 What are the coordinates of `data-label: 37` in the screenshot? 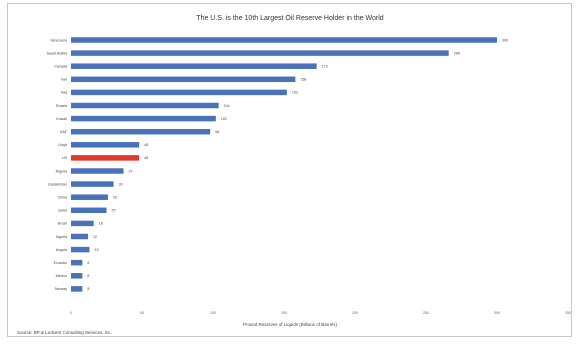 It's located at (131, 171).